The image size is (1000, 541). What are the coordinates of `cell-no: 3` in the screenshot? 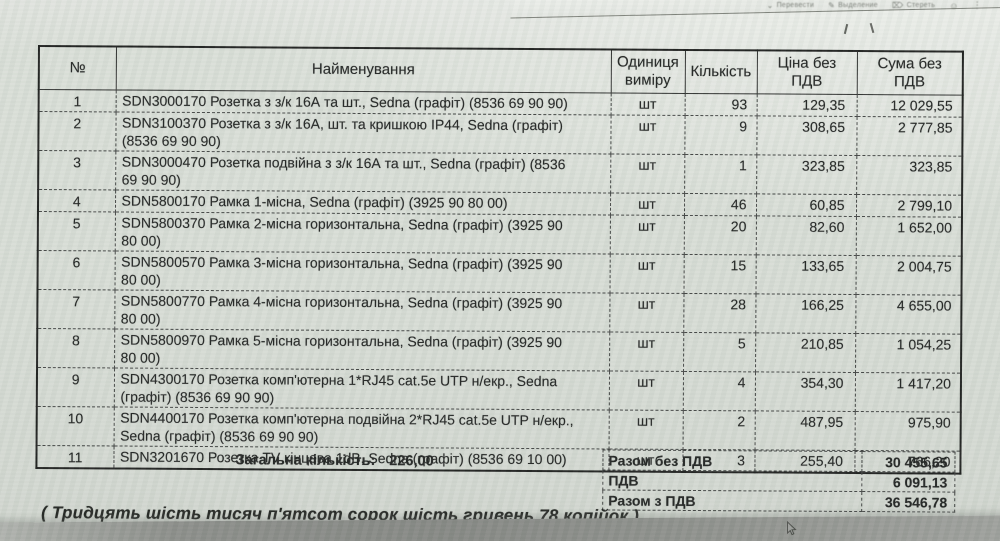 It's located at (77, 170).